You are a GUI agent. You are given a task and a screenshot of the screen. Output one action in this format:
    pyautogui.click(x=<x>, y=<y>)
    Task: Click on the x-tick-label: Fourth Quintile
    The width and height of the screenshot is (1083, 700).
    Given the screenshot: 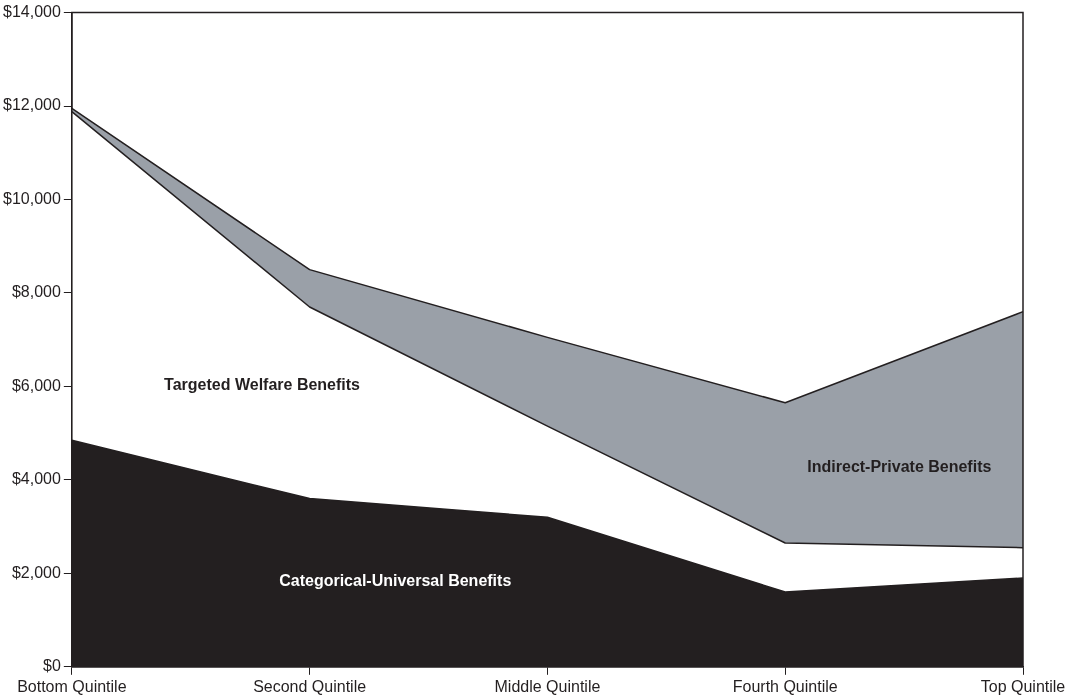 What is the action you would take?
    pyautogui.click(x=785, y=686)
    